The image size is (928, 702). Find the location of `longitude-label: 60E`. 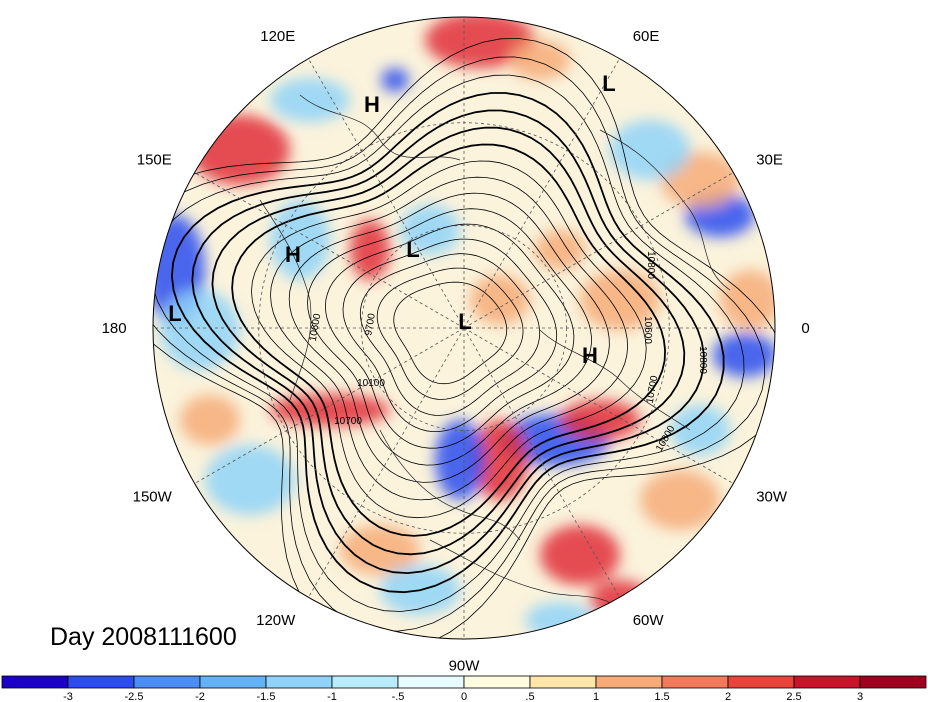

longitude-label: 60E is located at coordinates (646, 36).